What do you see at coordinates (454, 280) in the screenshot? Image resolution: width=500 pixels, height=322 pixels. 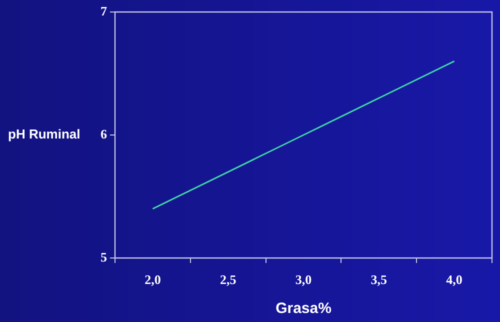 I see `x-tick-label: 4,0` at bounding box center [454, 280].